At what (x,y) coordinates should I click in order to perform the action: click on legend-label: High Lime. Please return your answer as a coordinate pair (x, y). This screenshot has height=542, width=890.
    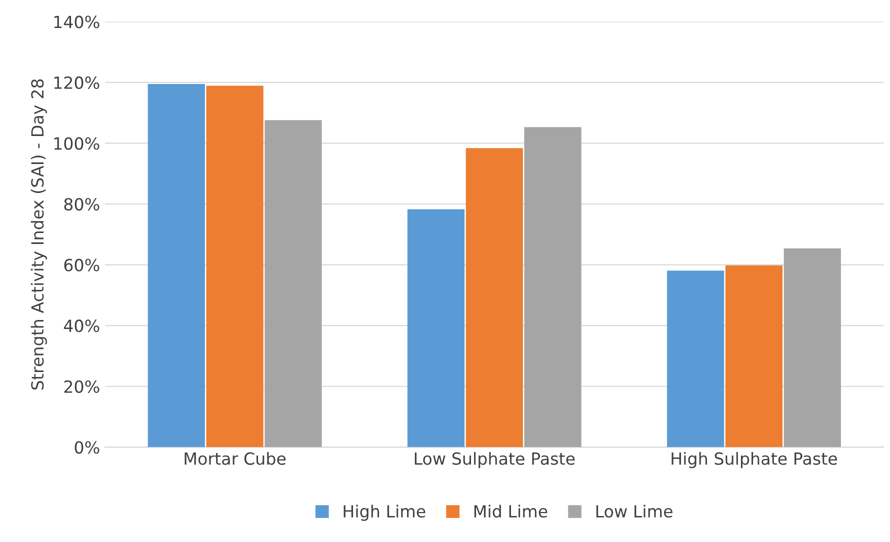
    Looking at the image, I should click on (385, 512).